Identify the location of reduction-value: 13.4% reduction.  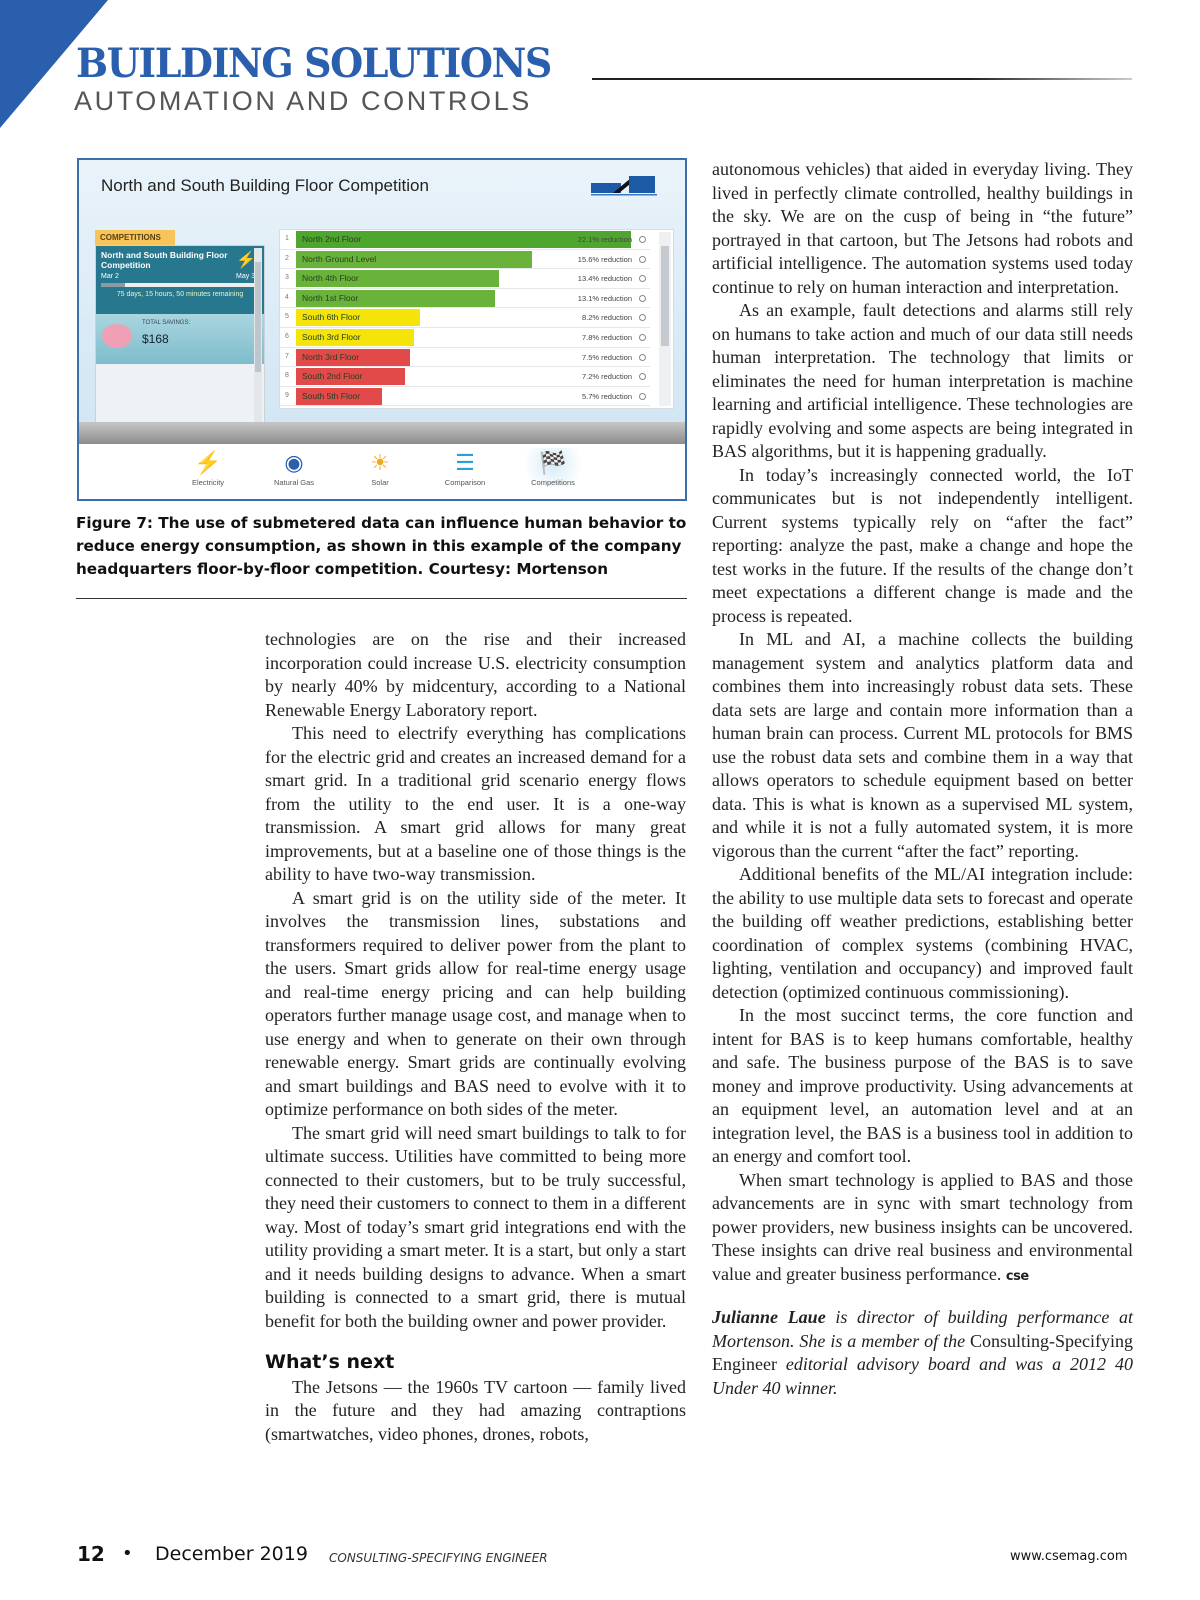
(604, 279).